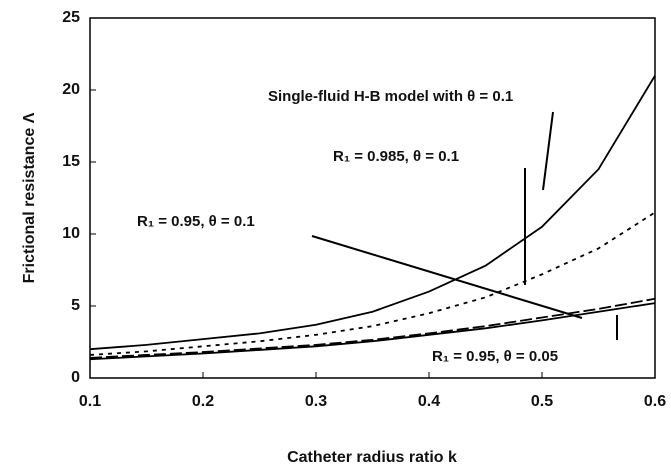 The height and width of the screenshot is (470, 671). What do you see at coordinates (390, 96) in the screenshot?
I see `annotation: Single-fluid H-B model with θ = 0.1` at bounding box center [390, 96].